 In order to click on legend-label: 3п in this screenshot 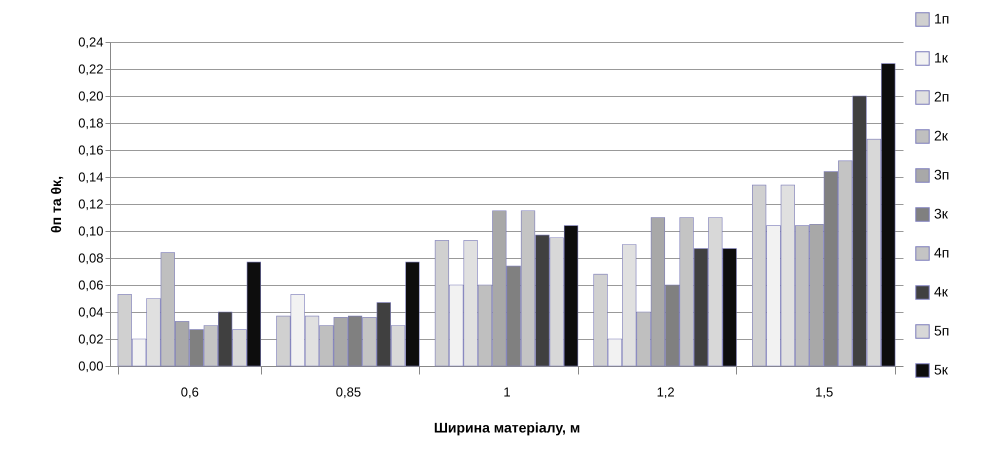, I will do `click(942, 174)`.